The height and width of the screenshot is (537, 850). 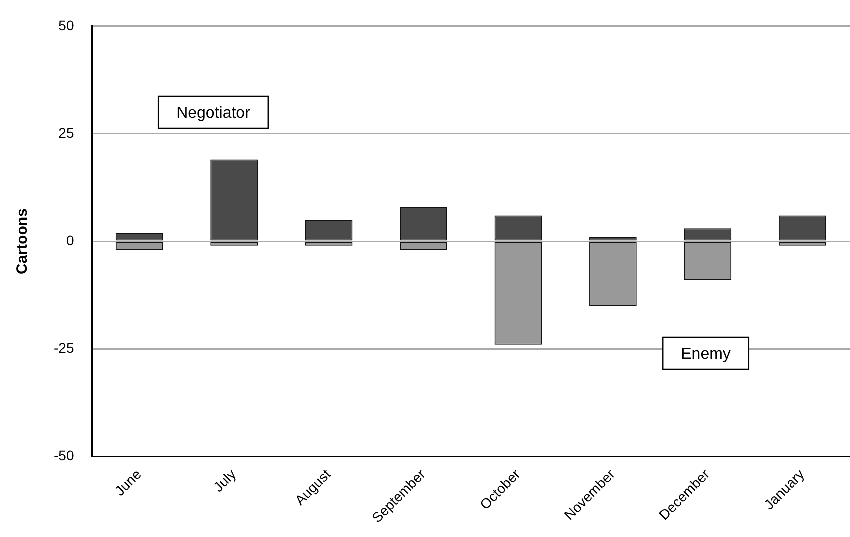 What do you see at coordinates (64, 348) in the screenshot?
I see `y-tick-label: -25` at bounding box center [64, 348].